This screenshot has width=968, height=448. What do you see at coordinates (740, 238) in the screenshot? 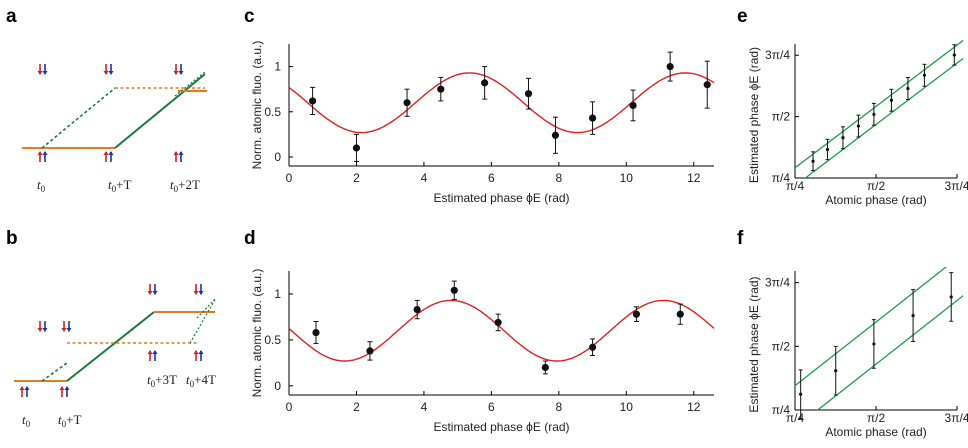
I see `panel-label-f: f` at bounding box center [740, 238].